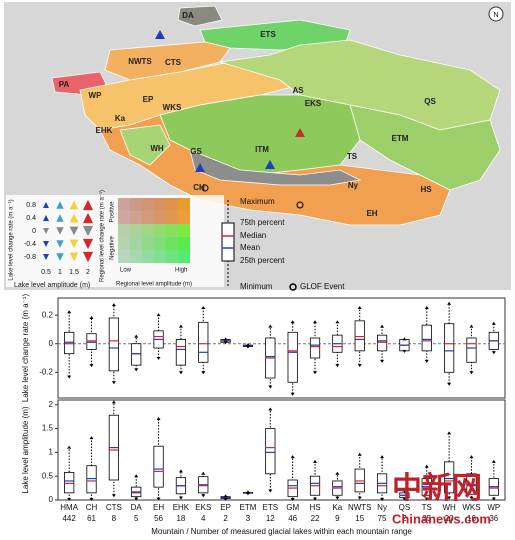 The image size is (515, 540). Describe the element at coordinates (196, 151) in the screenshot. I see `region-label: GS` at that location.